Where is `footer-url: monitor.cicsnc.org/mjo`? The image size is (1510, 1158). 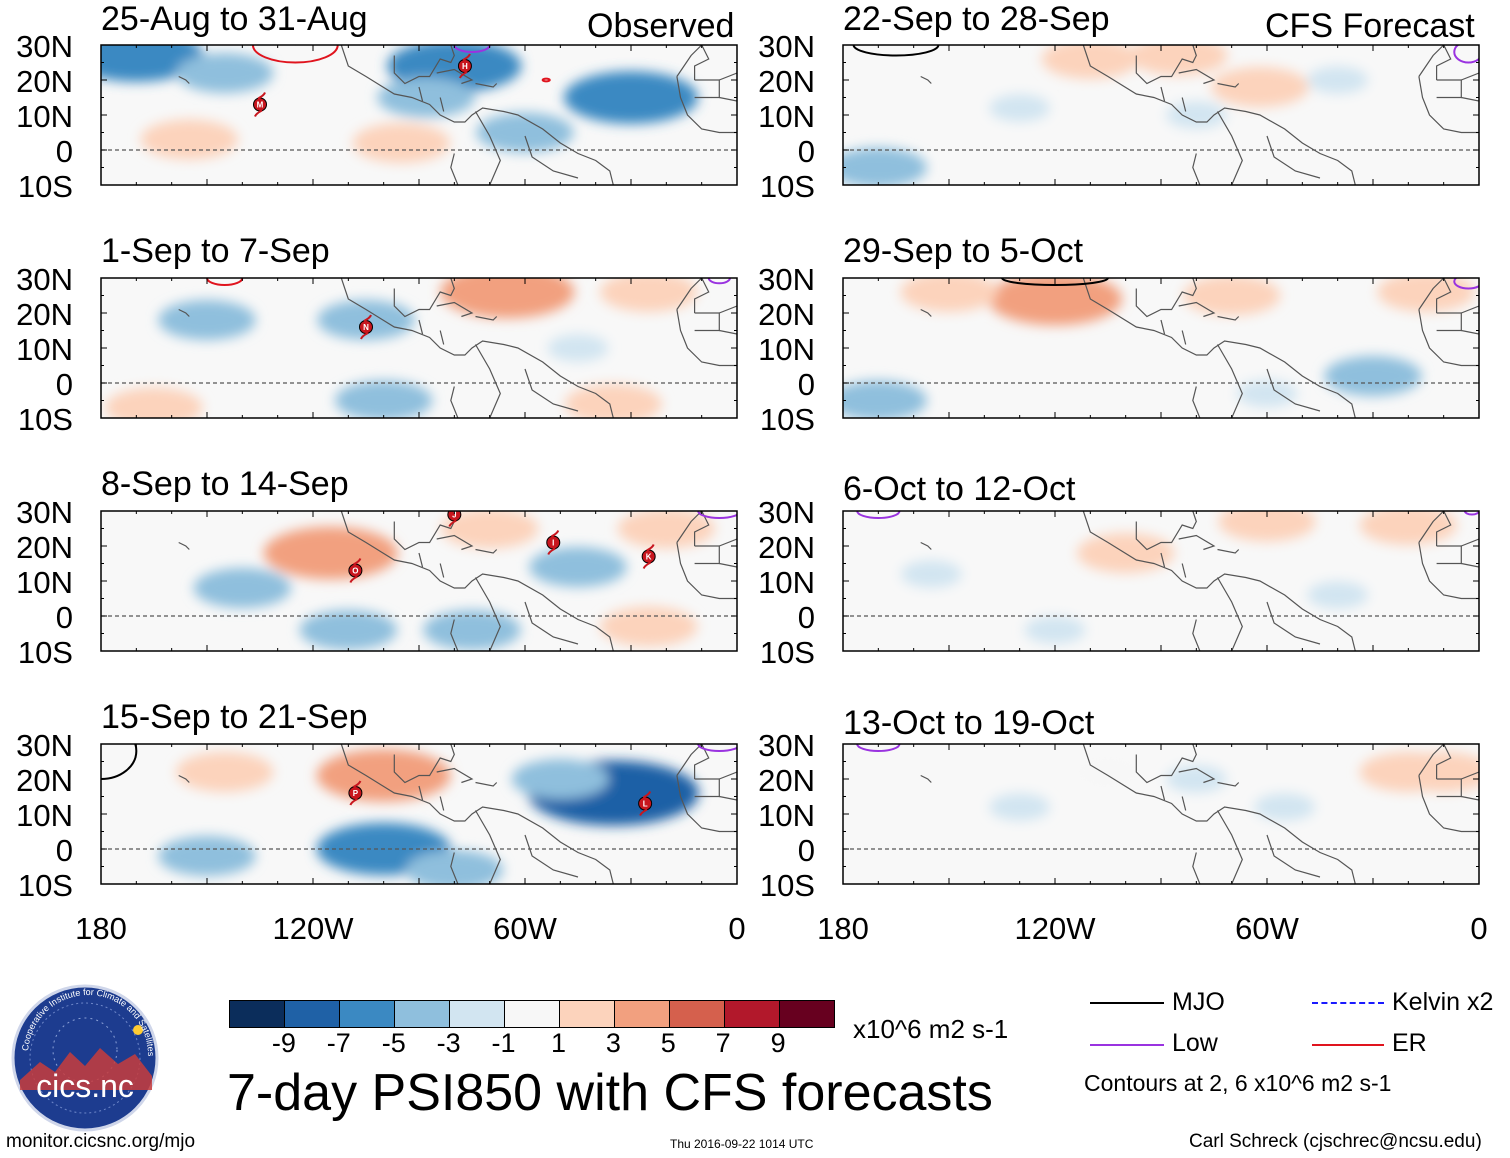 footer-url: monitor.cicsnc.org/mjo is located at coordinates (101, 1141).